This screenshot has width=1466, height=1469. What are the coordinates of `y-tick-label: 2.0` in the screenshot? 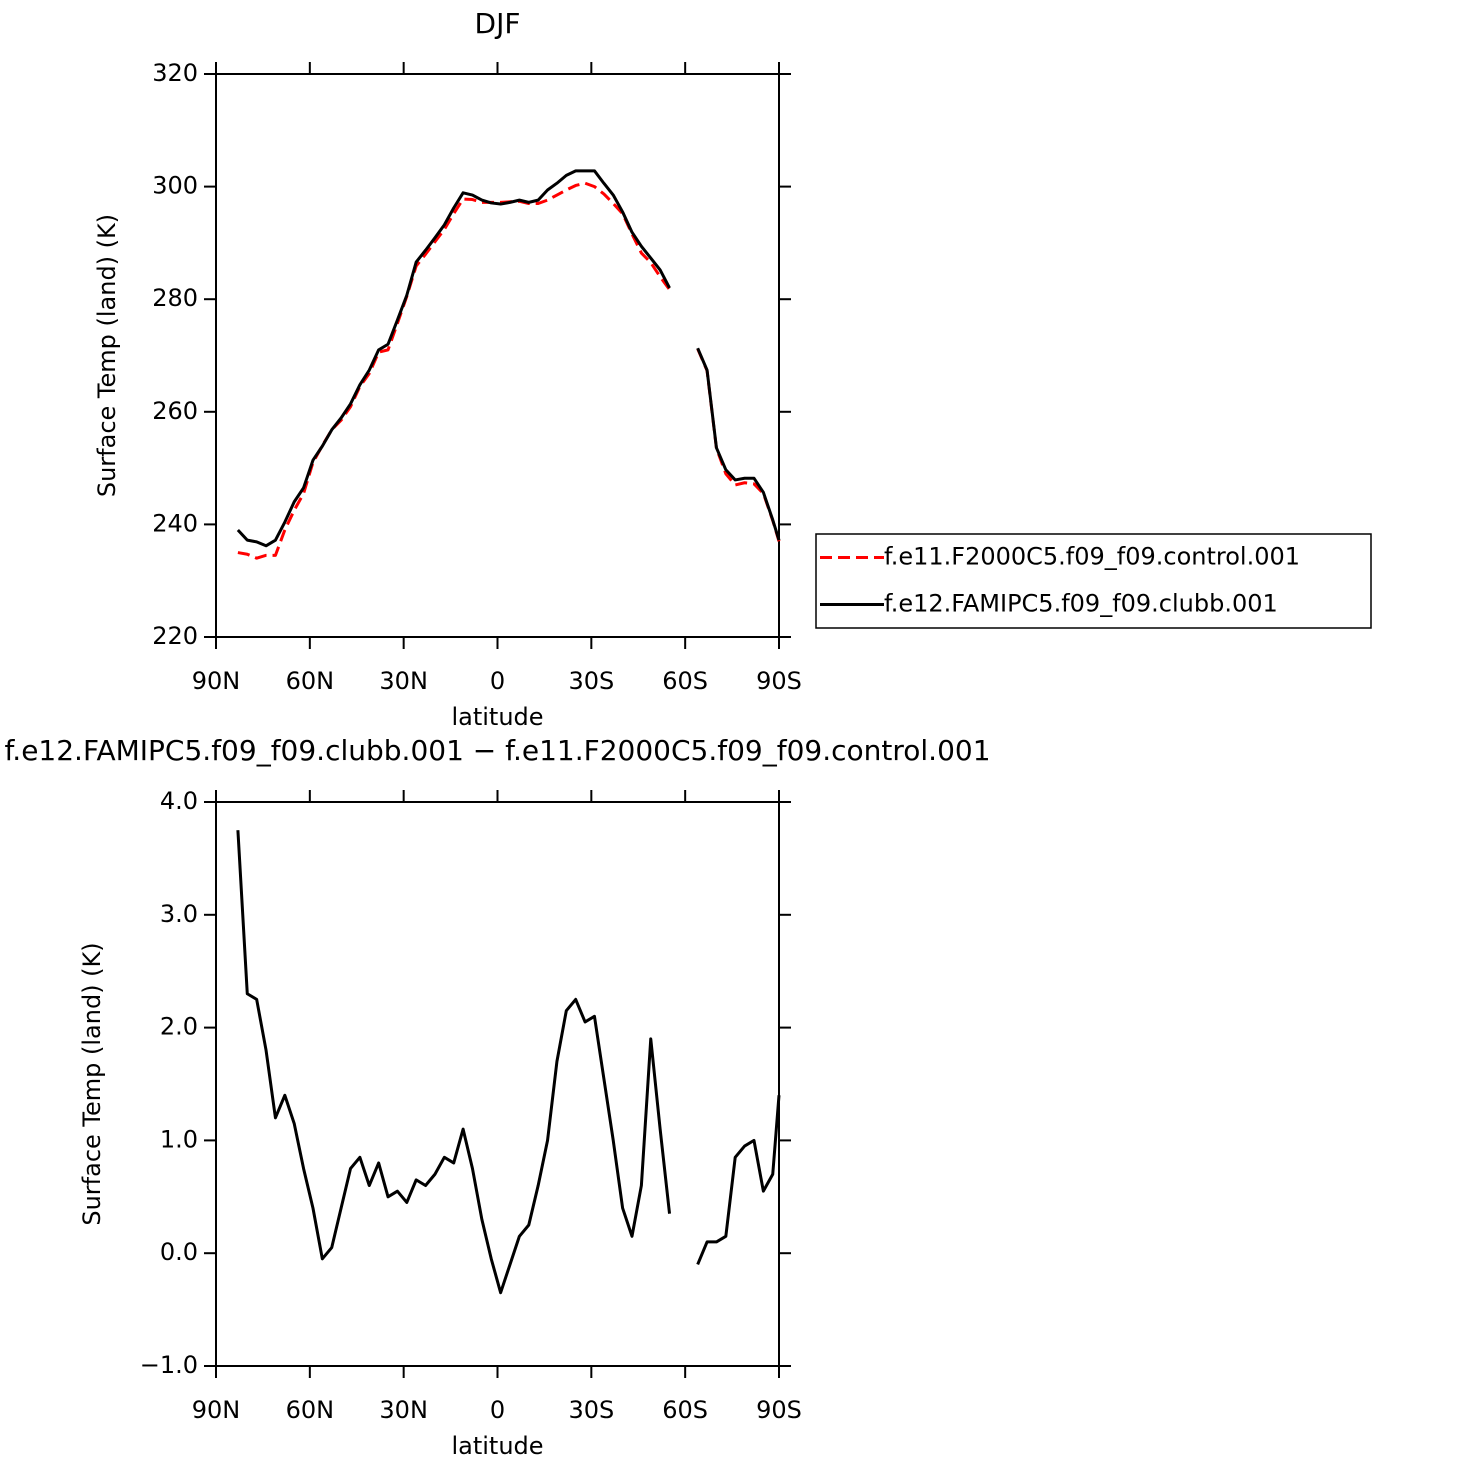 It's located at (179, 1027).